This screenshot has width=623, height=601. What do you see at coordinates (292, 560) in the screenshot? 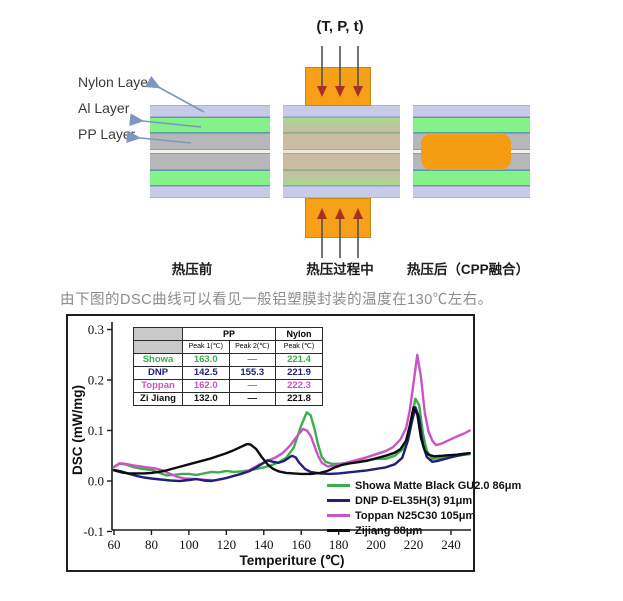
I see `x-axis-title: Temperiture (℃)` at bounding box center [292, 560].